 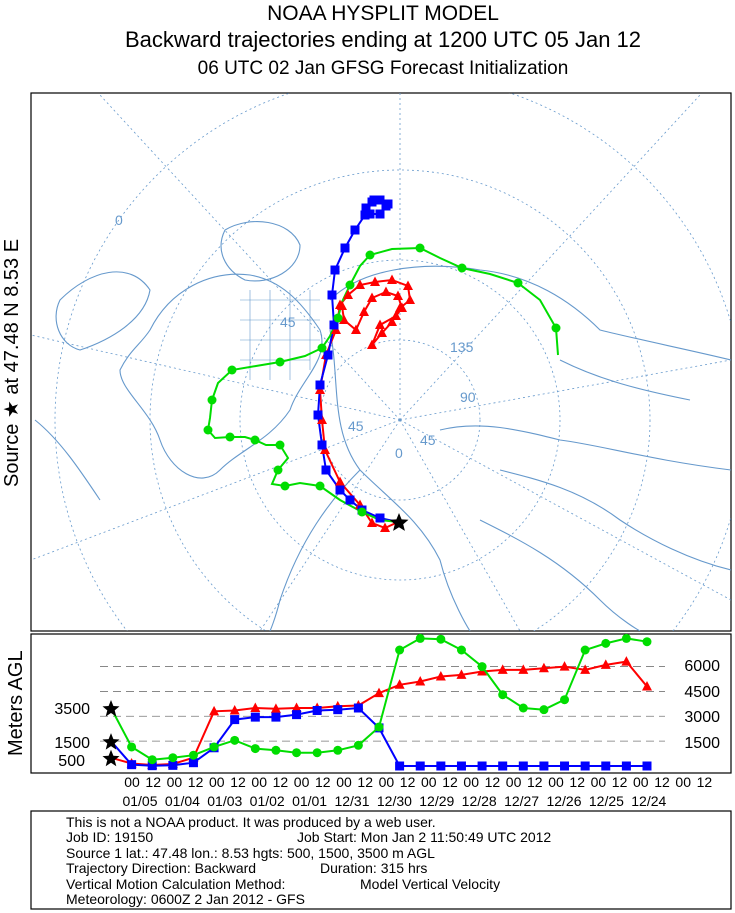 I want to click on map-trajectory-green, so click(x=382, y=384).